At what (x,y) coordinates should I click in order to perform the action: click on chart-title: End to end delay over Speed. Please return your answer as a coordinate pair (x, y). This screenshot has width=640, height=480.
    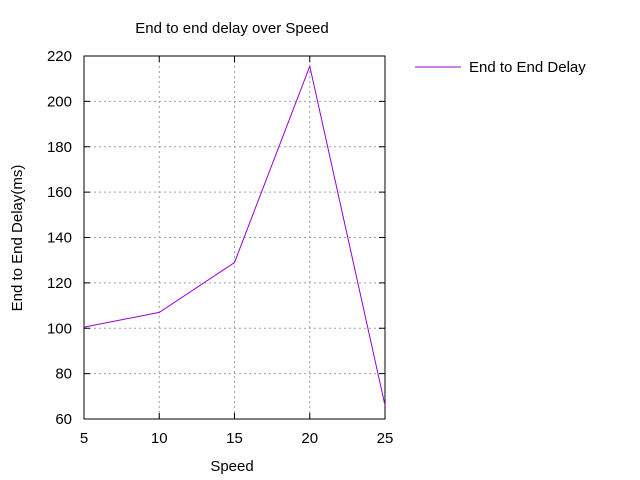
    Looking at the image, I should click on (231, 28).